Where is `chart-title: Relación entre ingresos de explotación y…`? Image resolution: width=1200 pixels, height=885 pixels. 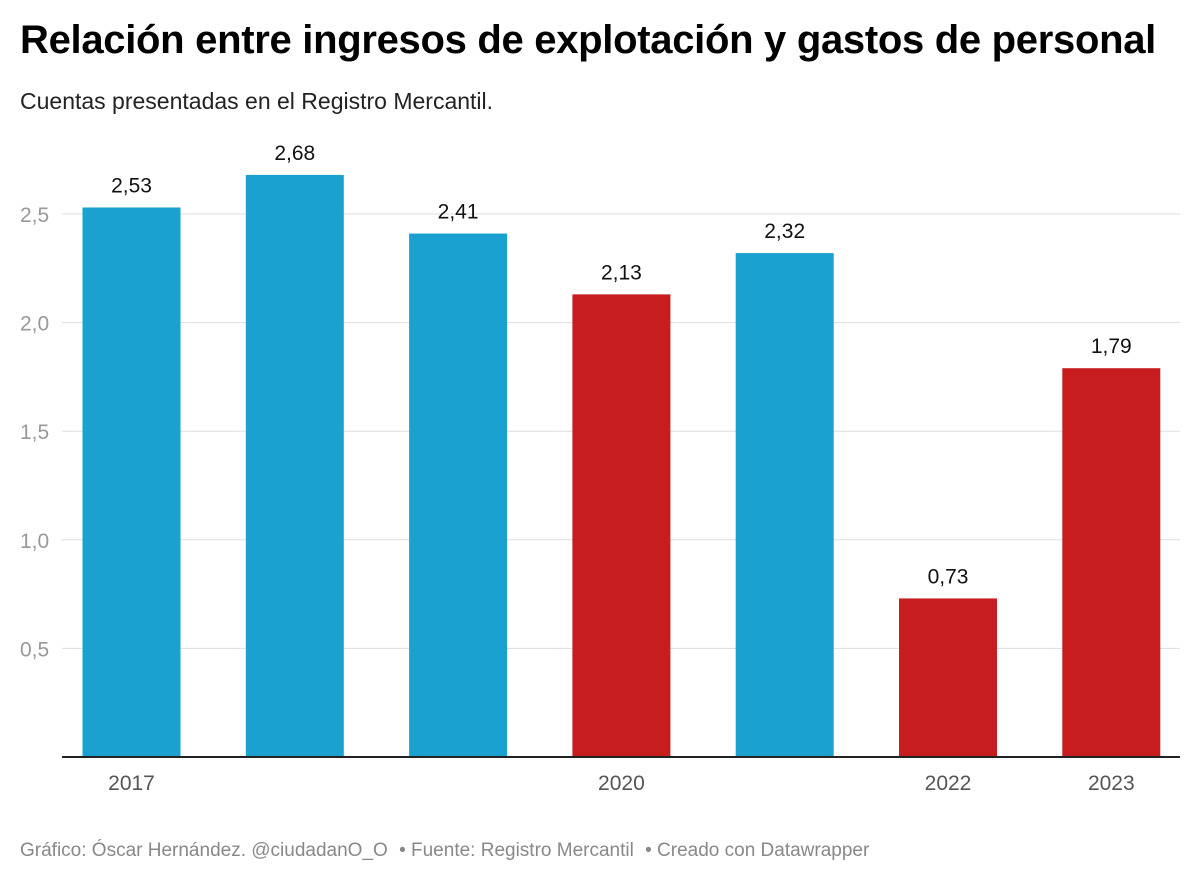 chart-title: Relación entre ingresos de explotación y… is located at coordinates (588, 40).